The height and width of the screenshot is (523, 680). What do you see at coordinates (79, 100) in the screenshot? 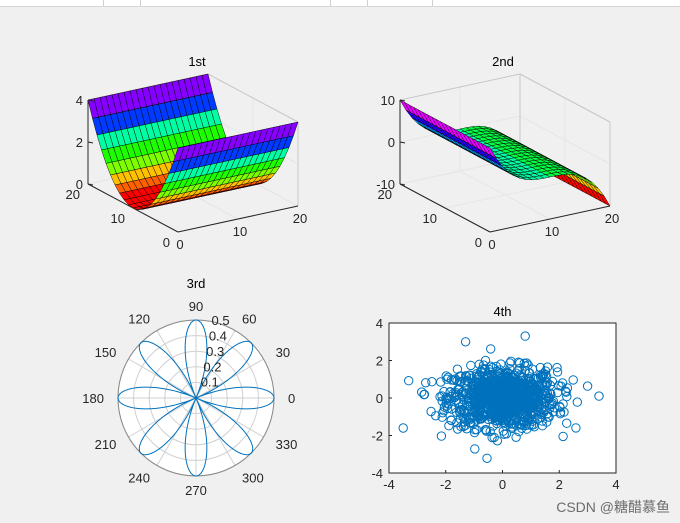
I see `z-tick-label: 4` at bounding box center [79, 100].